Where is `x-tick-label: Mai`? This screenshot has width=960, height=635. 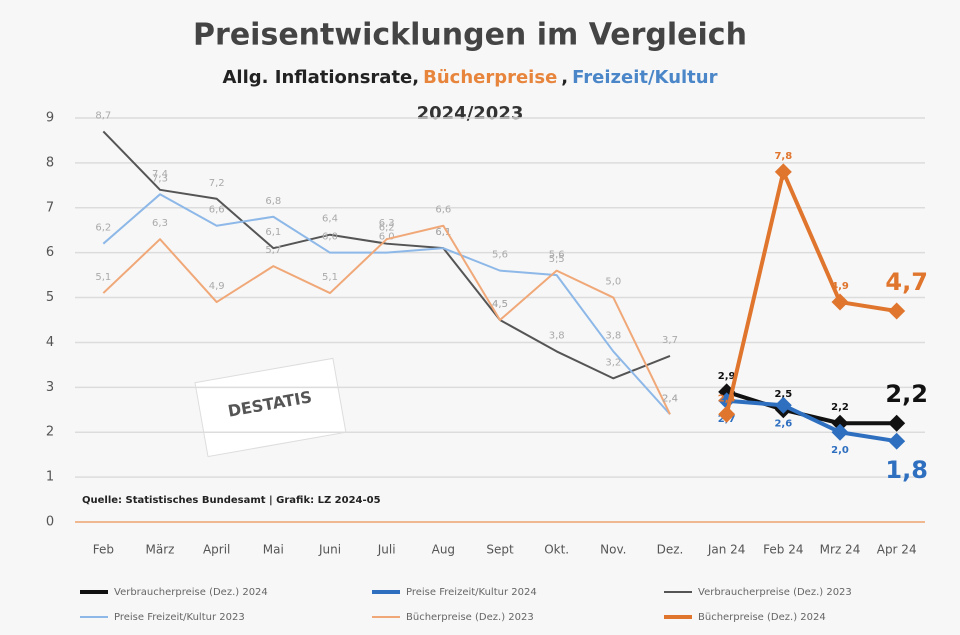
x-tick-label: Mai is located at coordinates (273, 550).